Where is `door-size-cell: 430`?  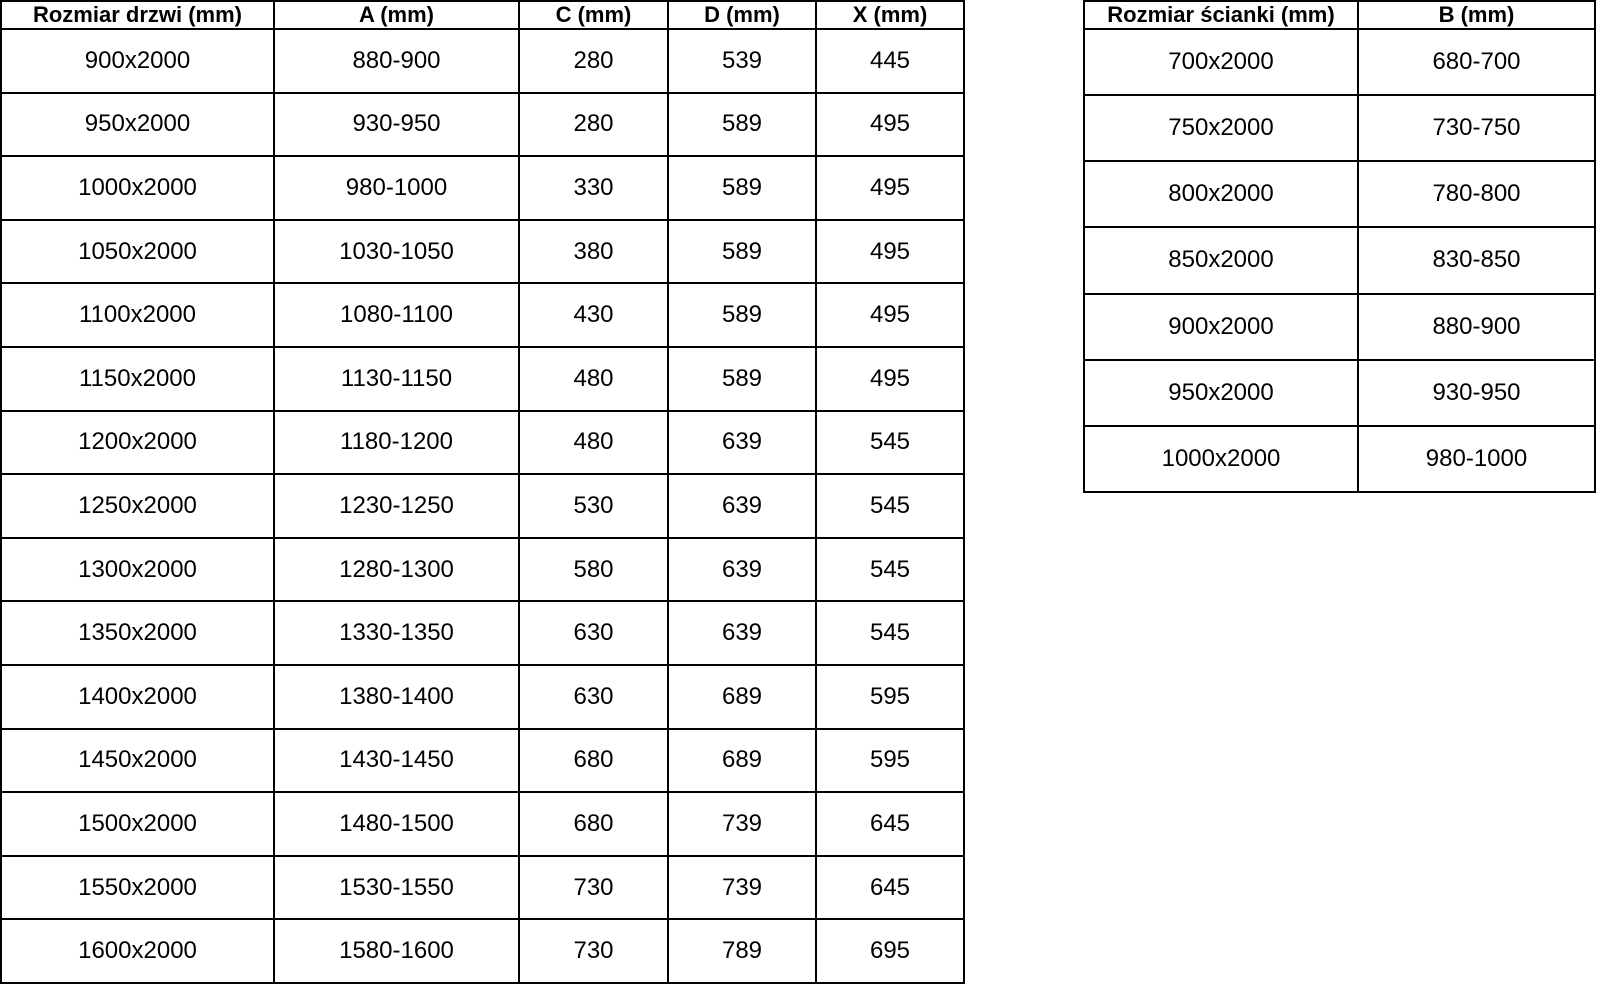 door-size-cell: 430 is located at coordinates (593, 315).